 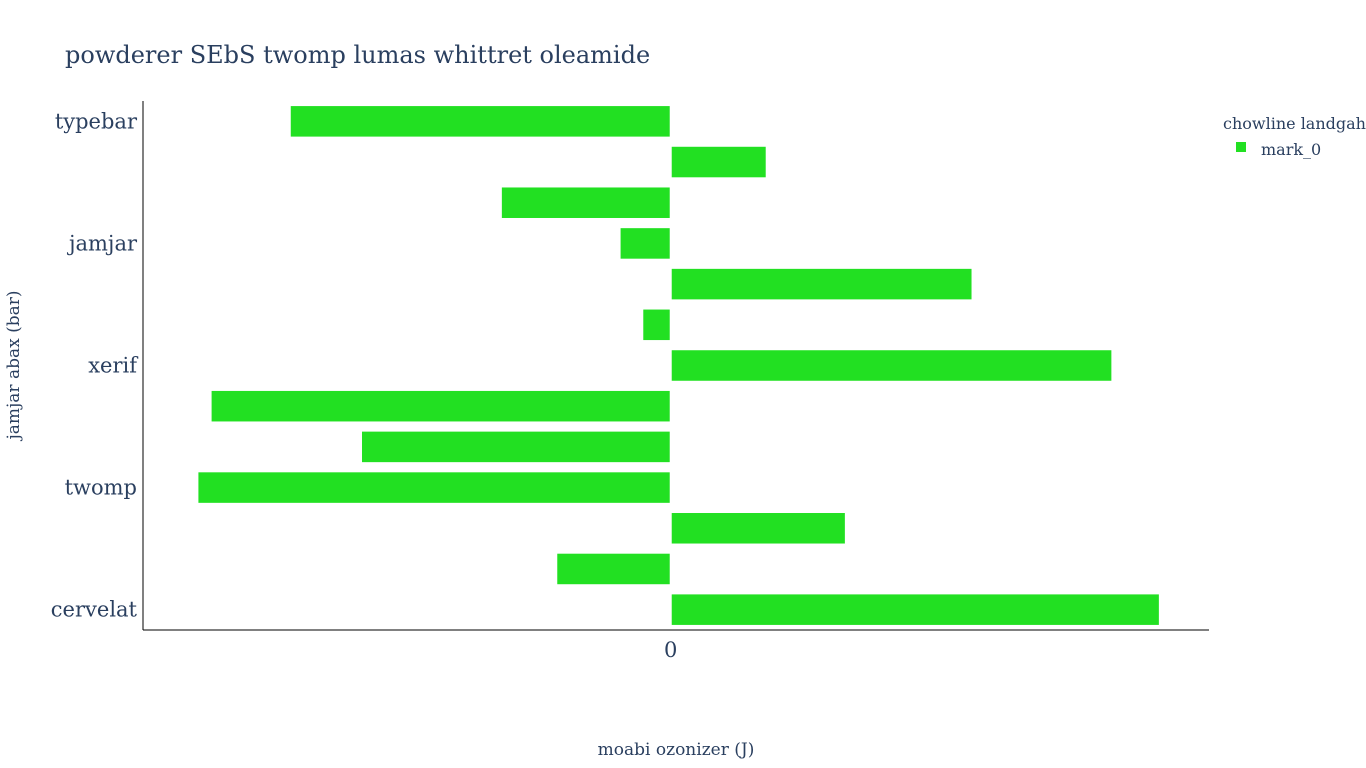 What do you see at coordinates (676, 750) in the screenshot?
I see `x-axis-title: moabi ozonizer (J)` at bounding box center [676, 750].